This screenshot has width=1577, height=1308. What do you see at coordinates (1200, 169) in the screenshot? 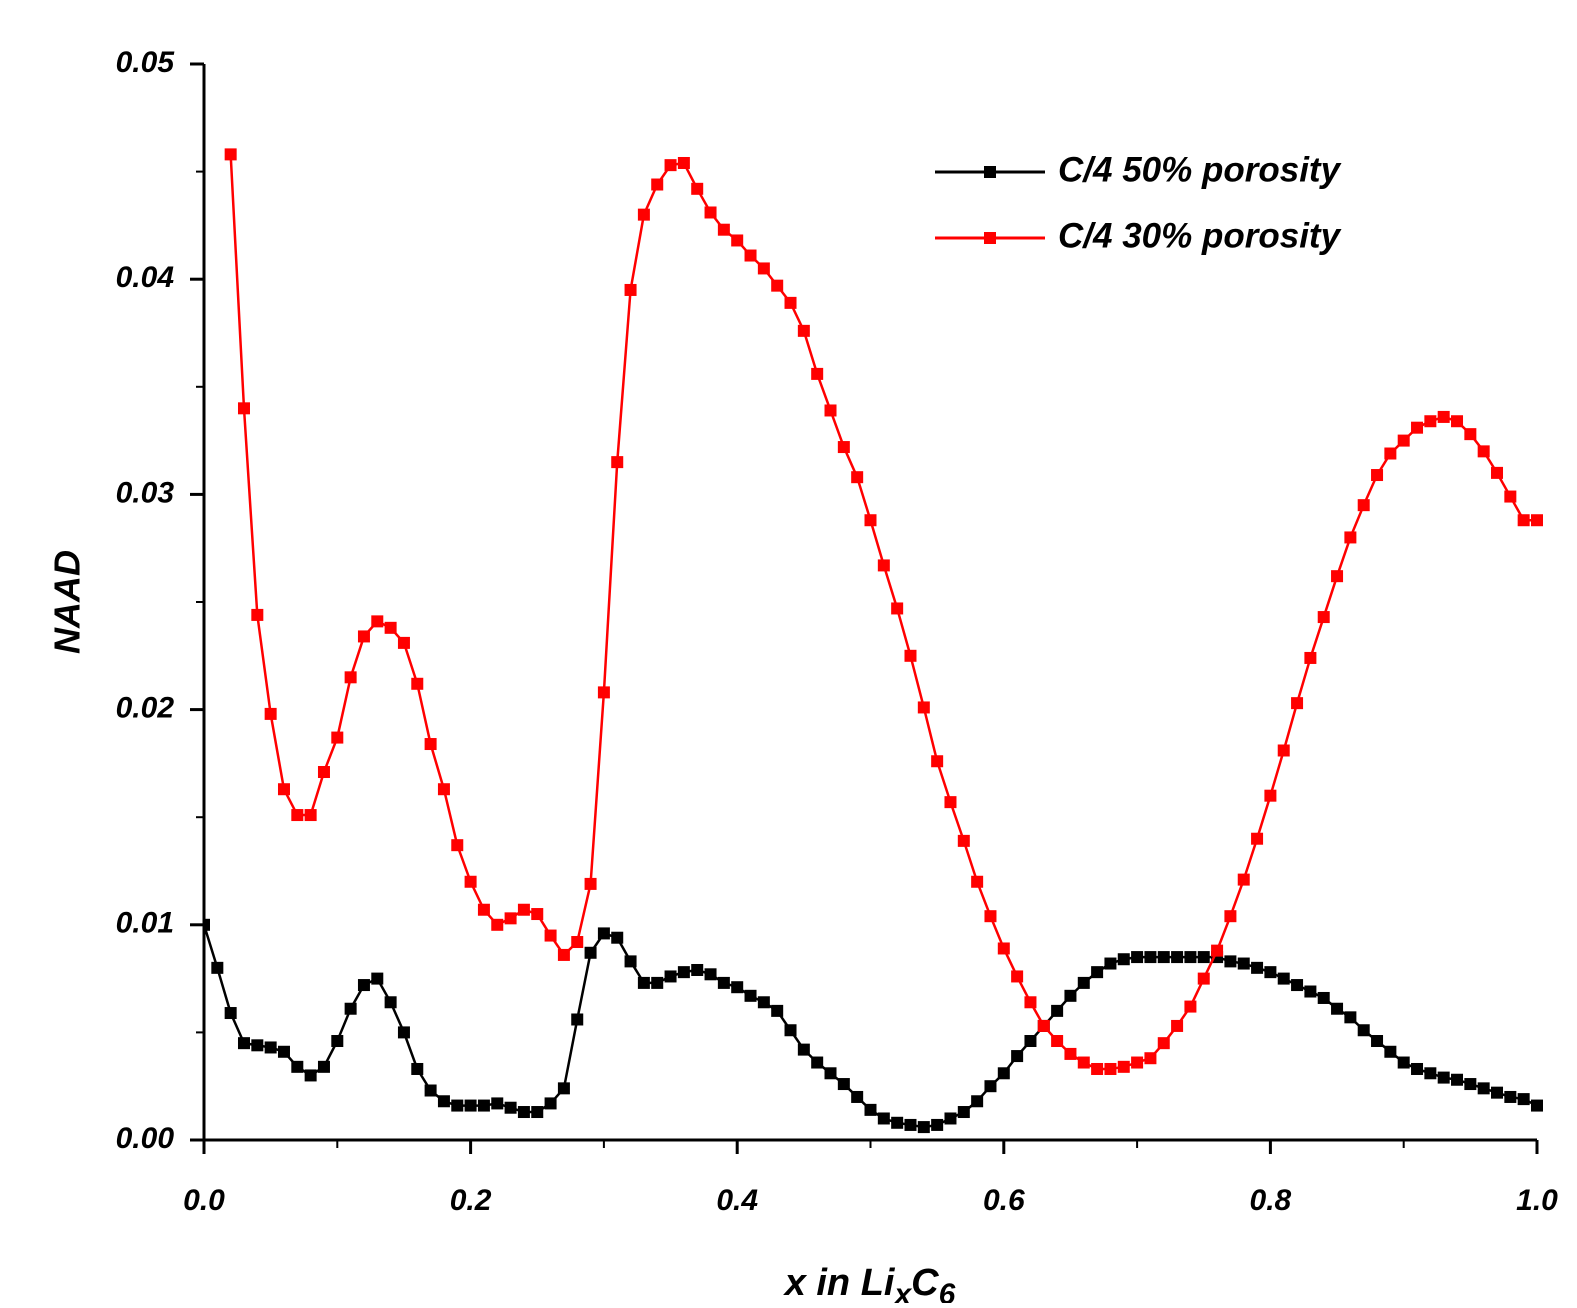
I see `legend-label: C/4 50% porosity` at bounding box center [1200, 169].